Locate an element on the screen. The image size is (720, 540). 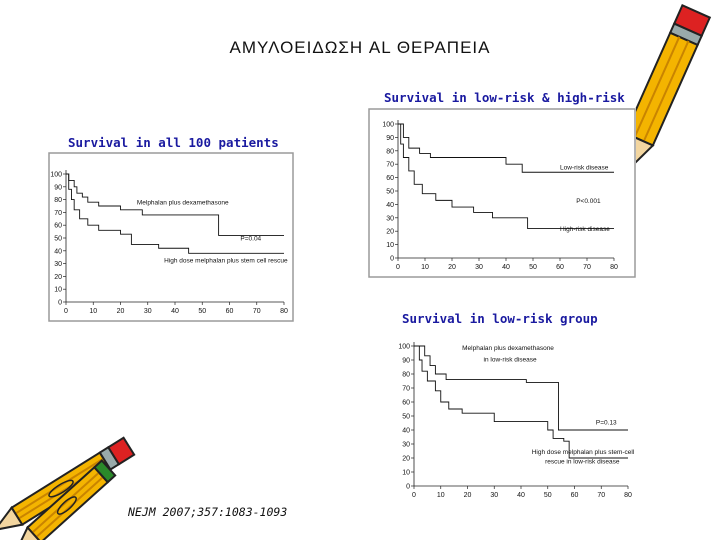
chart-annotation: P=0.04 is located at coordinates (250, 239).